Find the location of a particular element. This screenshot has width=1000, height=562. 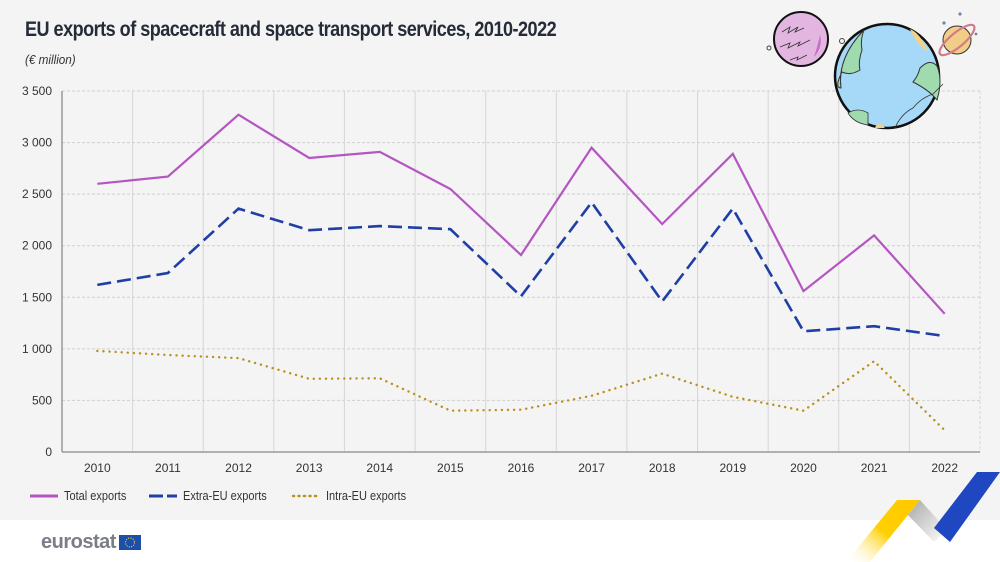

y-tick-label: 1 000 is located at coordinates (37, 349).